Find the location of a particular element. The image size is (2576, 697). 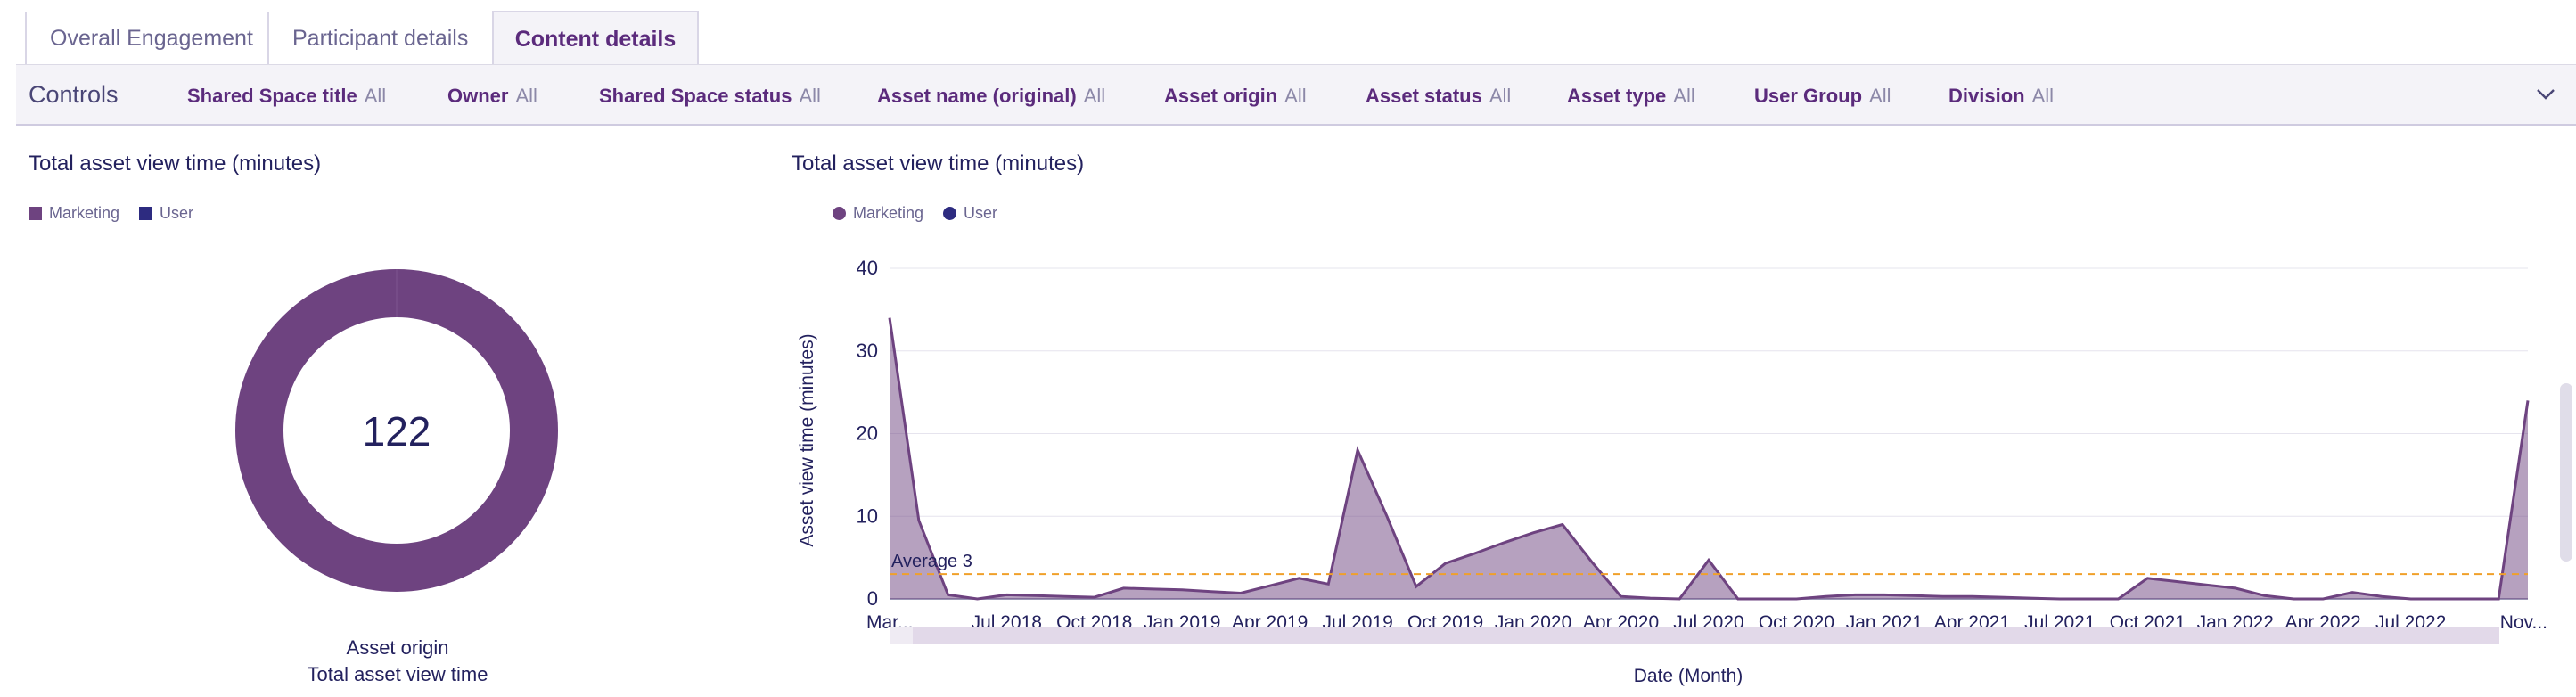

area-legend: Marketing User is located at coordinates (925, 213).